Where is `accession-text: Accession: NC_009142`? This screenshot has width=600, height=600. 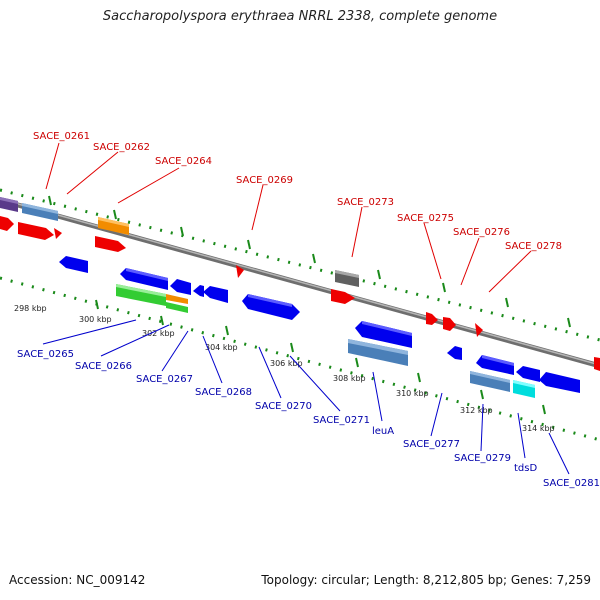 accession-text: Accession: NC_009142 is located at coordinates (77, 580).